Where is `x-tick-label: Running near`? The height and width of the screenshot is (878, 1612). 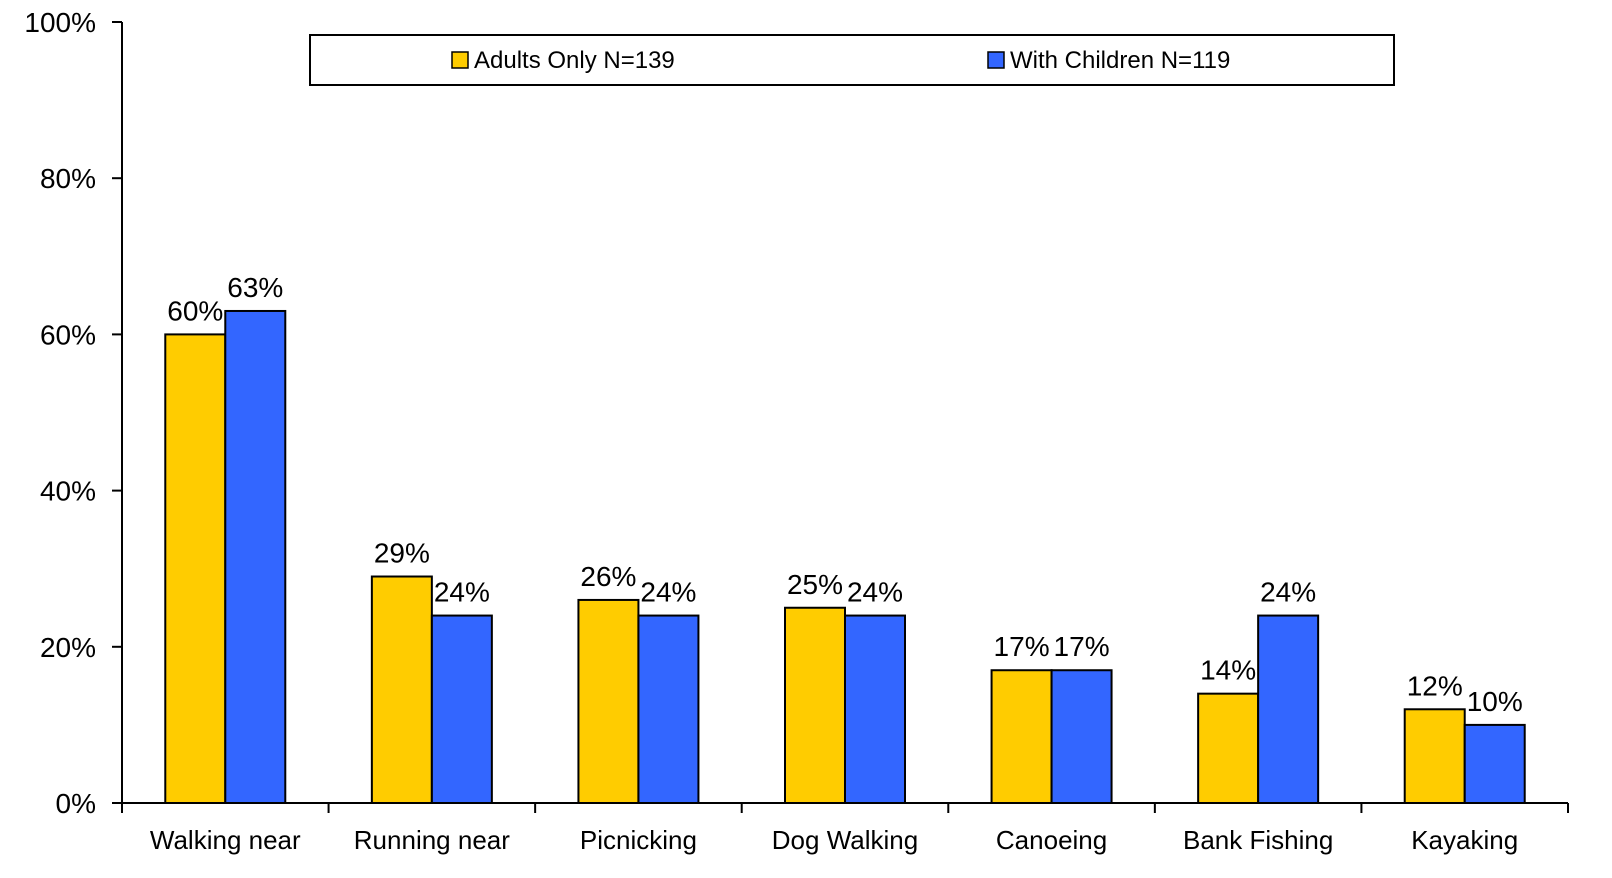
x-tick-label: Running near is located at coordinates (432, 840).